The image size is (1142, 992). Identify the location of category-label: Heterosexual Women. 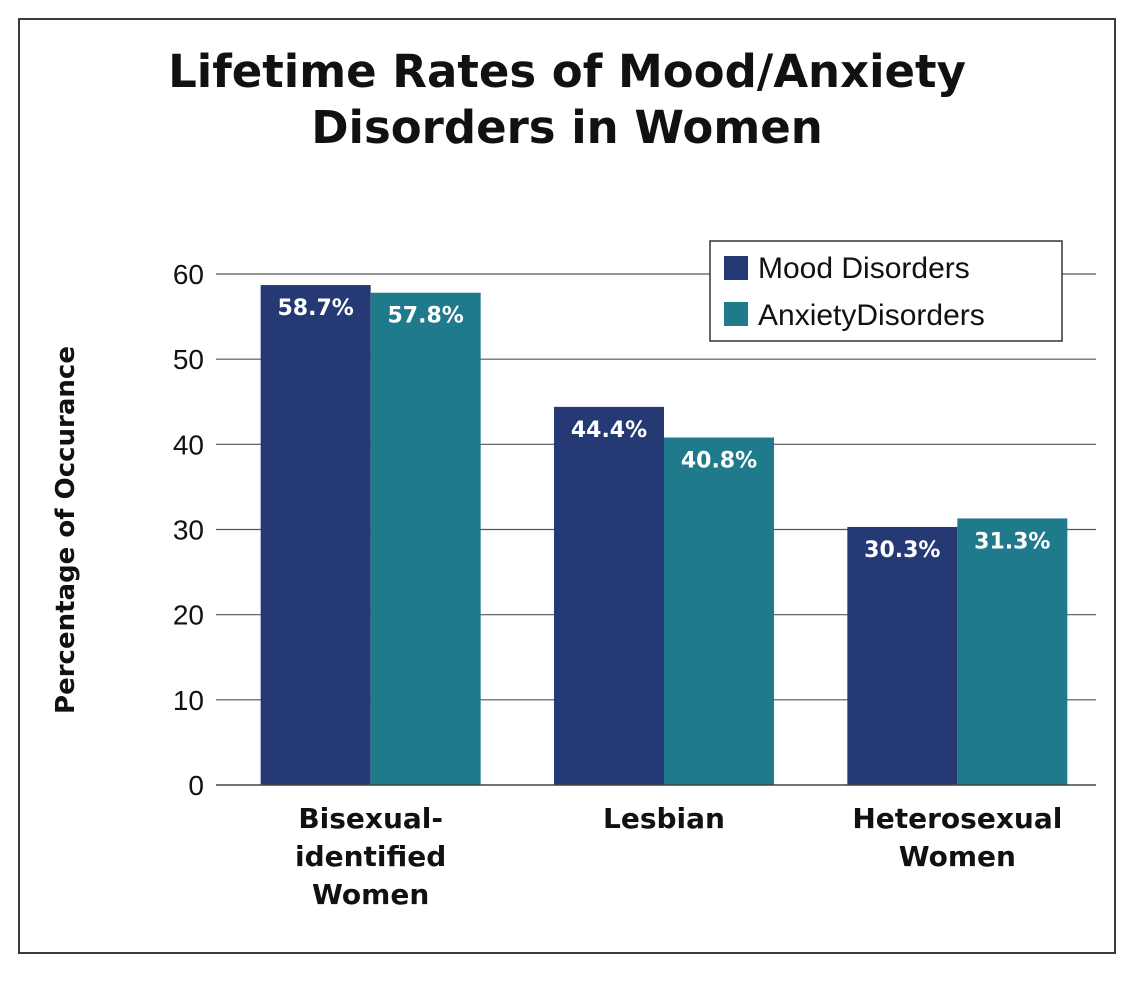
(957, 837).